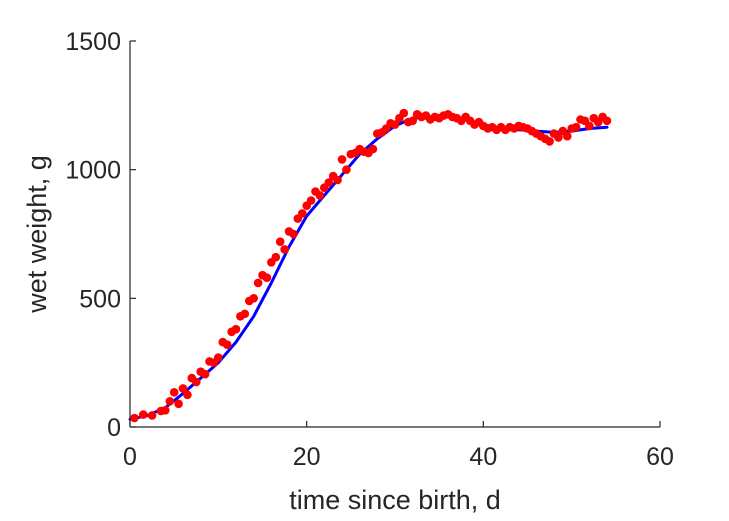 The image size is (729, 521). Describe the element at coordinates (100, 299) in the screenshot. I see `y-tick-label: 500` at that location.